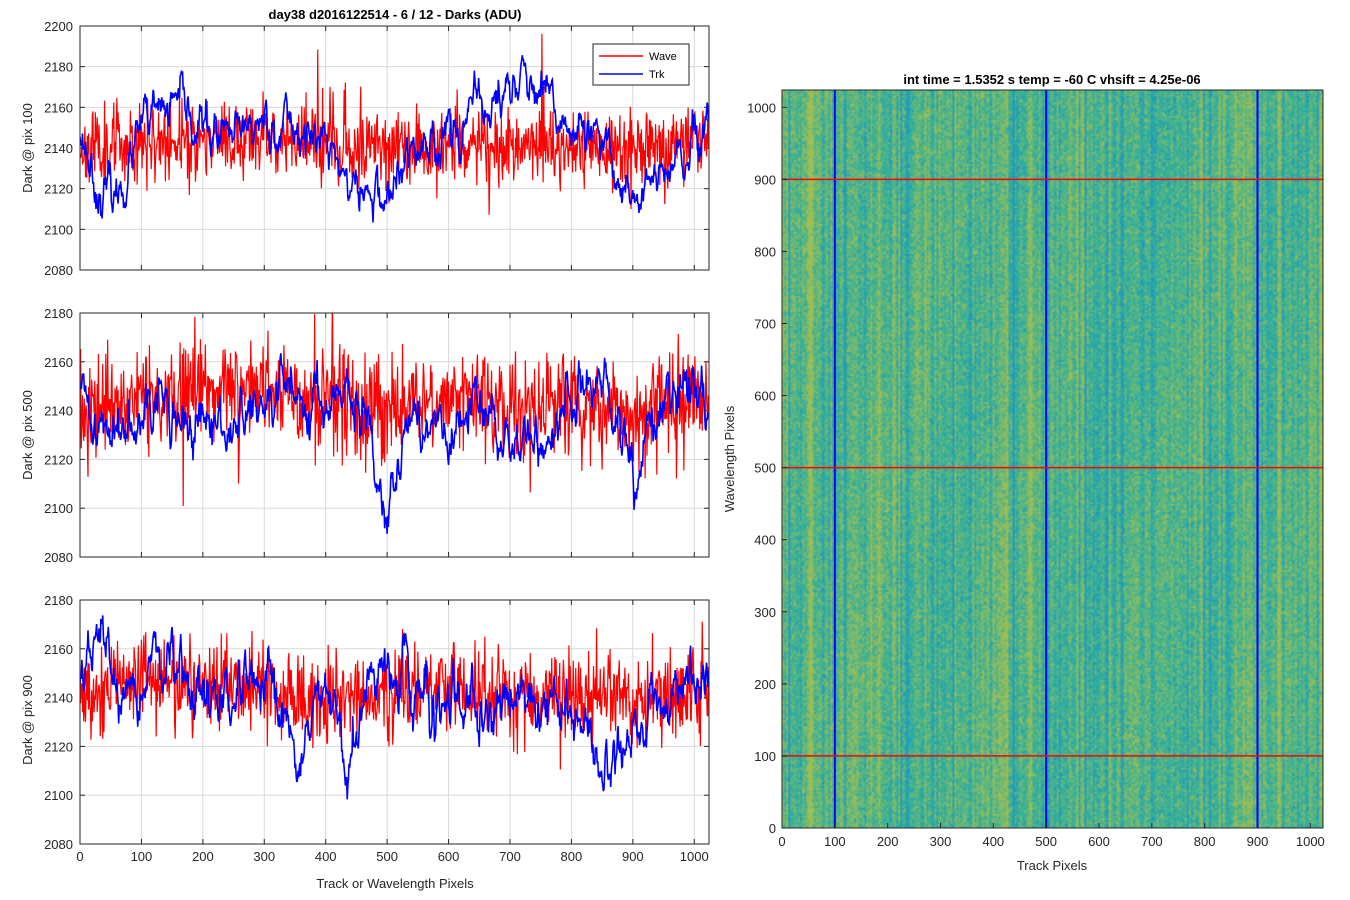 The width and height of the screenshot is (1350, 900). I want to click on y-tick-label: 1000, so click(761, 107).